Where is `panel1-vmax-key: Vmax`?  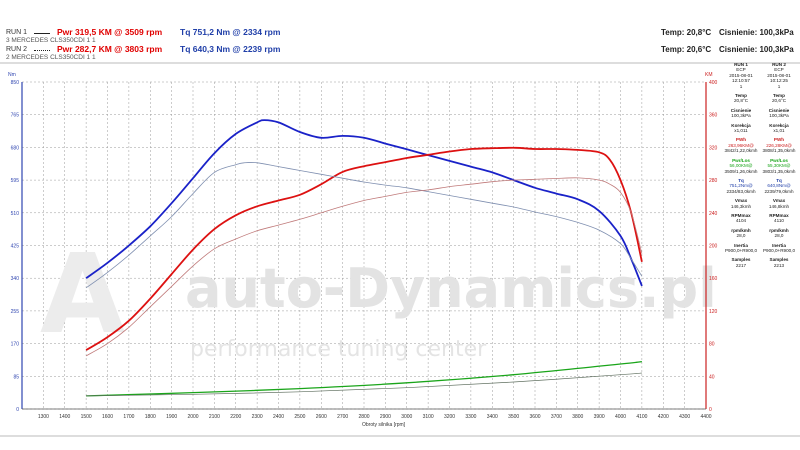 panel1-vmax-key: Vmax is located at coordinates (741, 201).